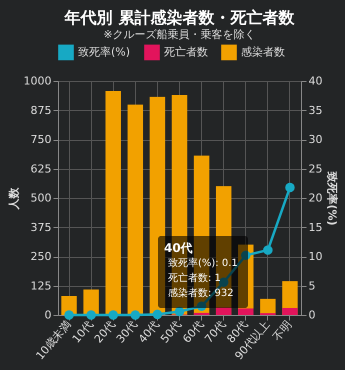 The height and width of the screenshot is (380, 345). Describe the element at coordinates (41, 139) in the screenshot. I see `y-tick-label: 750` at that location.